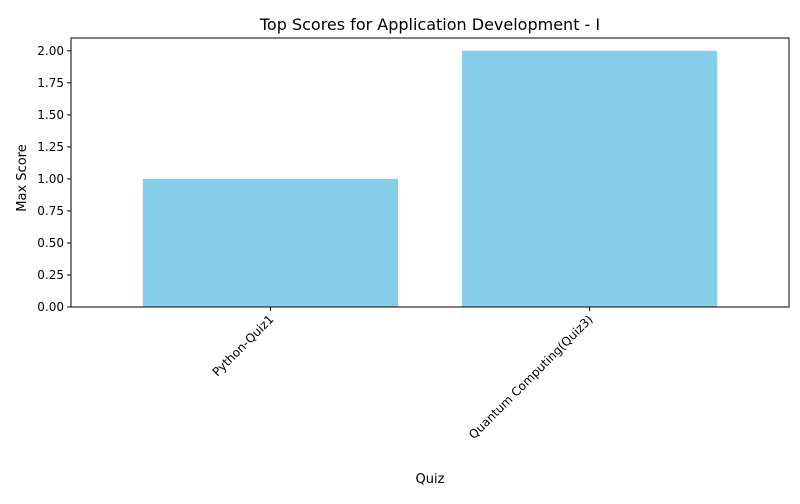  Describe the element at coordinates (531, 377) in the screenshot. I see `x-tick-label: Quantum Computing(Quiz3)` at that location.